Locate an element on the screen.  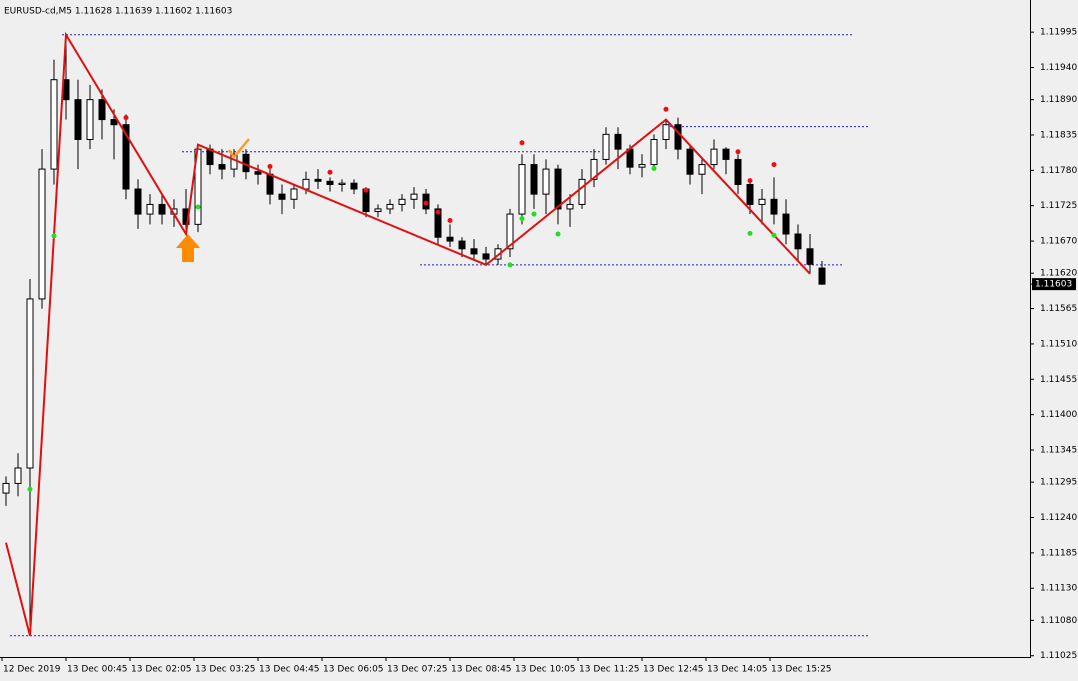
x-tick-label: 13 Dec 07:25 is located at coordinates (417, 670).